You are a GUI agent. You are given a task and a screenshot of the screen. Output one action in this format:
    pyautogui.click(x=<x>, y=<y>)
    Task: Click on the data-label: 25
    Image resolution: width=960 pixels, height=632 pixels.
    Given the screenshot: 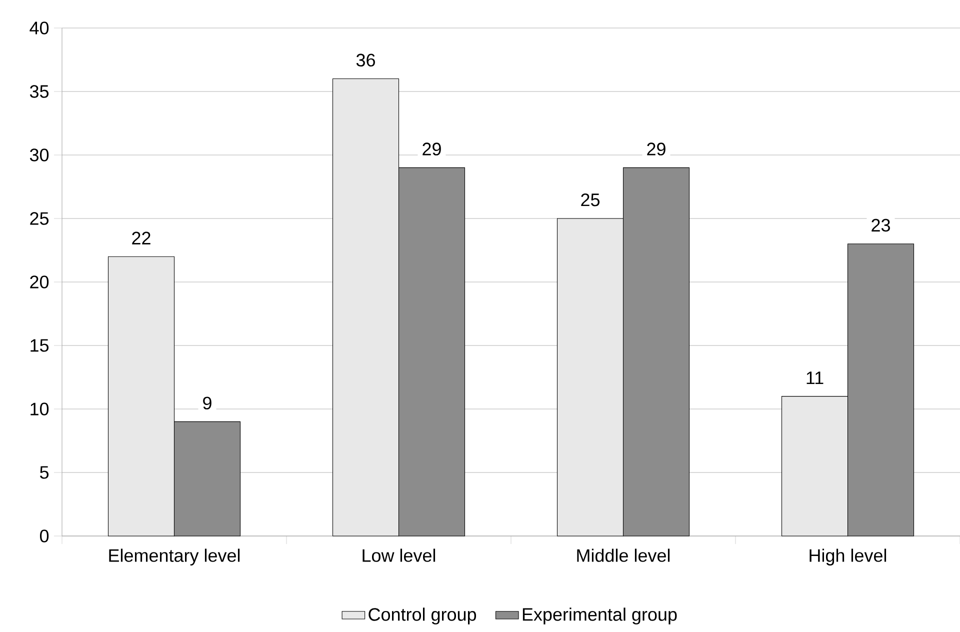 What is the action you would take?
    pyautogui.click(x=590, y=199)
    